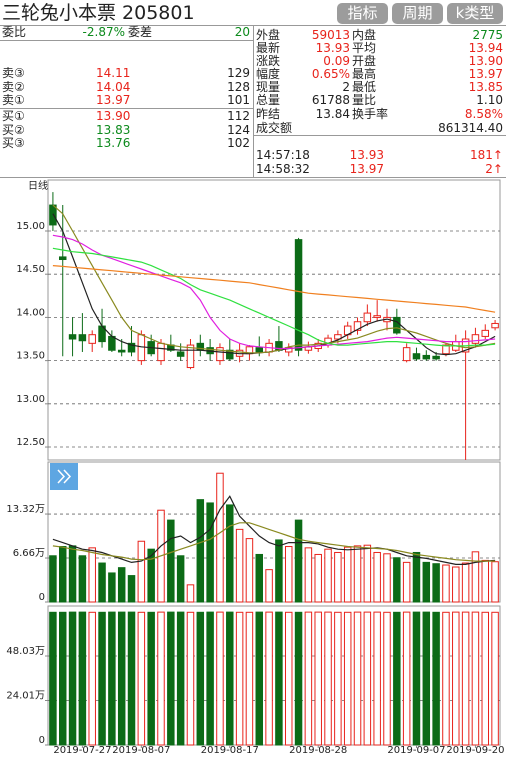 This screenshot has height=757, width=506. What do you see at coordinates (318, 750) in the screenshot?
I see `x-tick-label: 2019-08-28` at bounding box center [318, 750].